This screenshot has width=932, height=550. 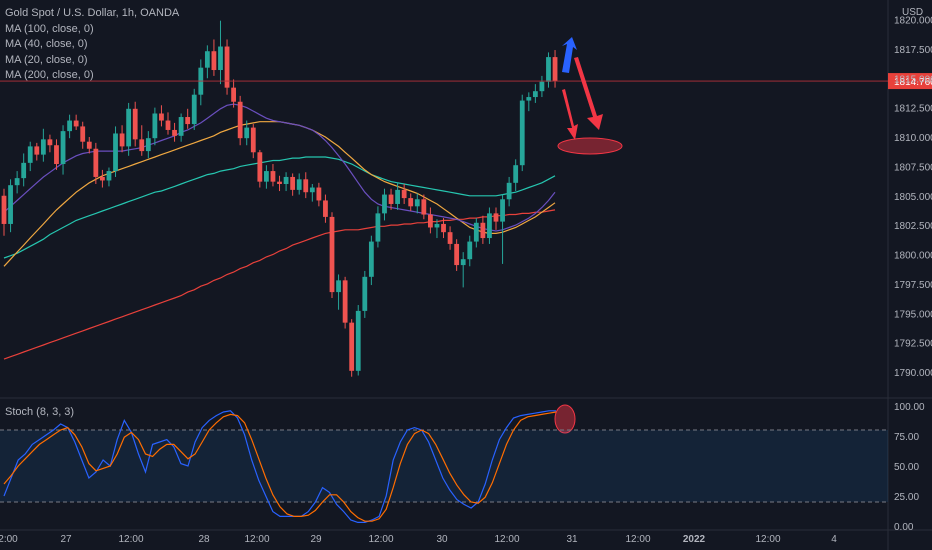 I want to click on last-price-tag, so click(x=910, y=81).